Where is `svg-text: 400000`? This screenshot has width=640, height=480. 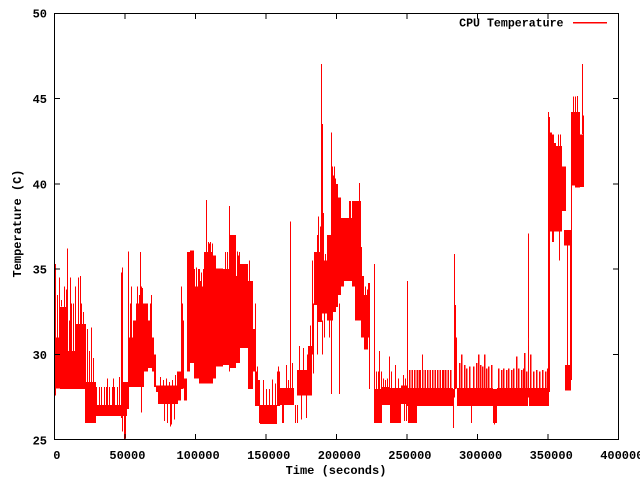
svg-text: 400000 is located at coordinates (620, 456).